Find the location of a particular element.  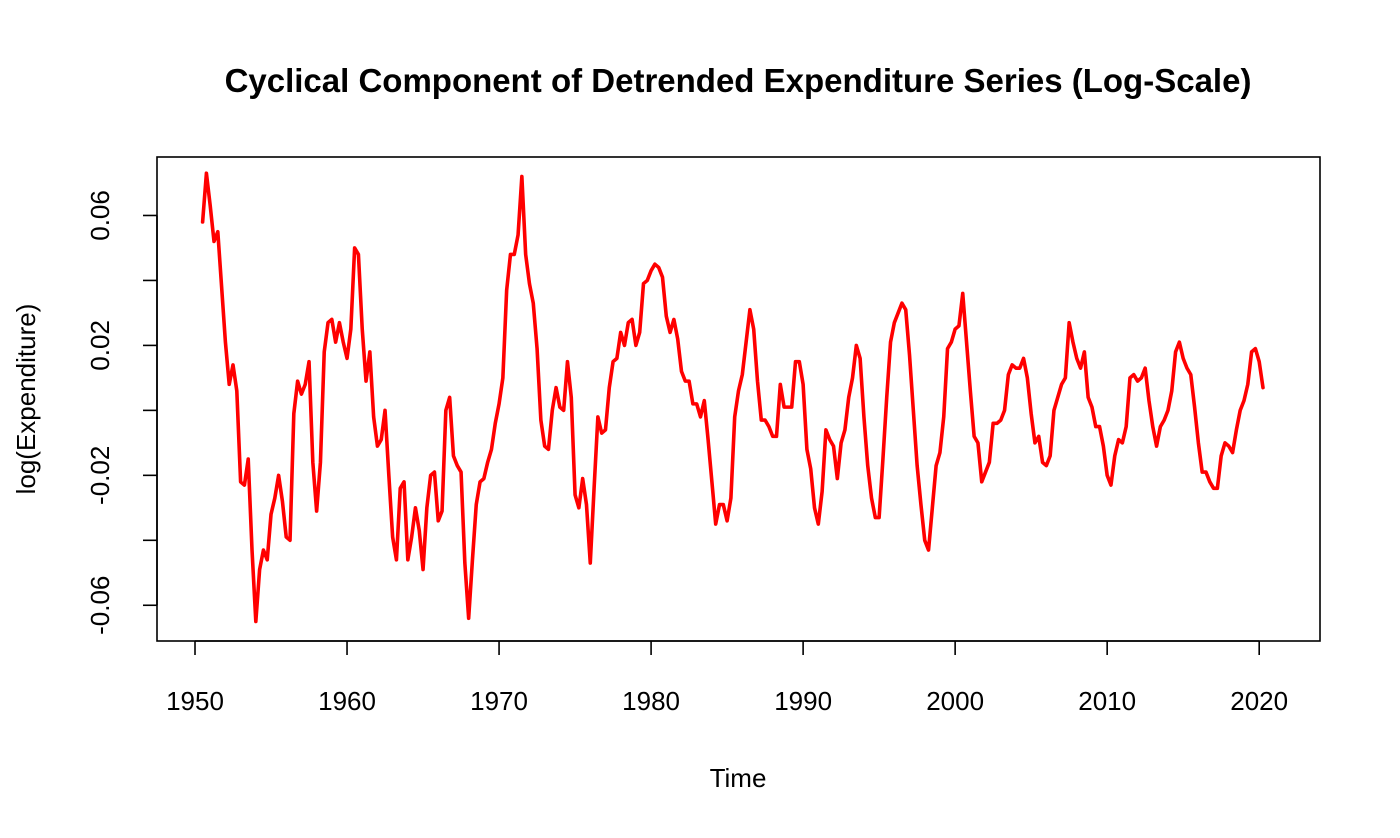

y-tick-label: 0.02 is located at coordinates (100, 345).